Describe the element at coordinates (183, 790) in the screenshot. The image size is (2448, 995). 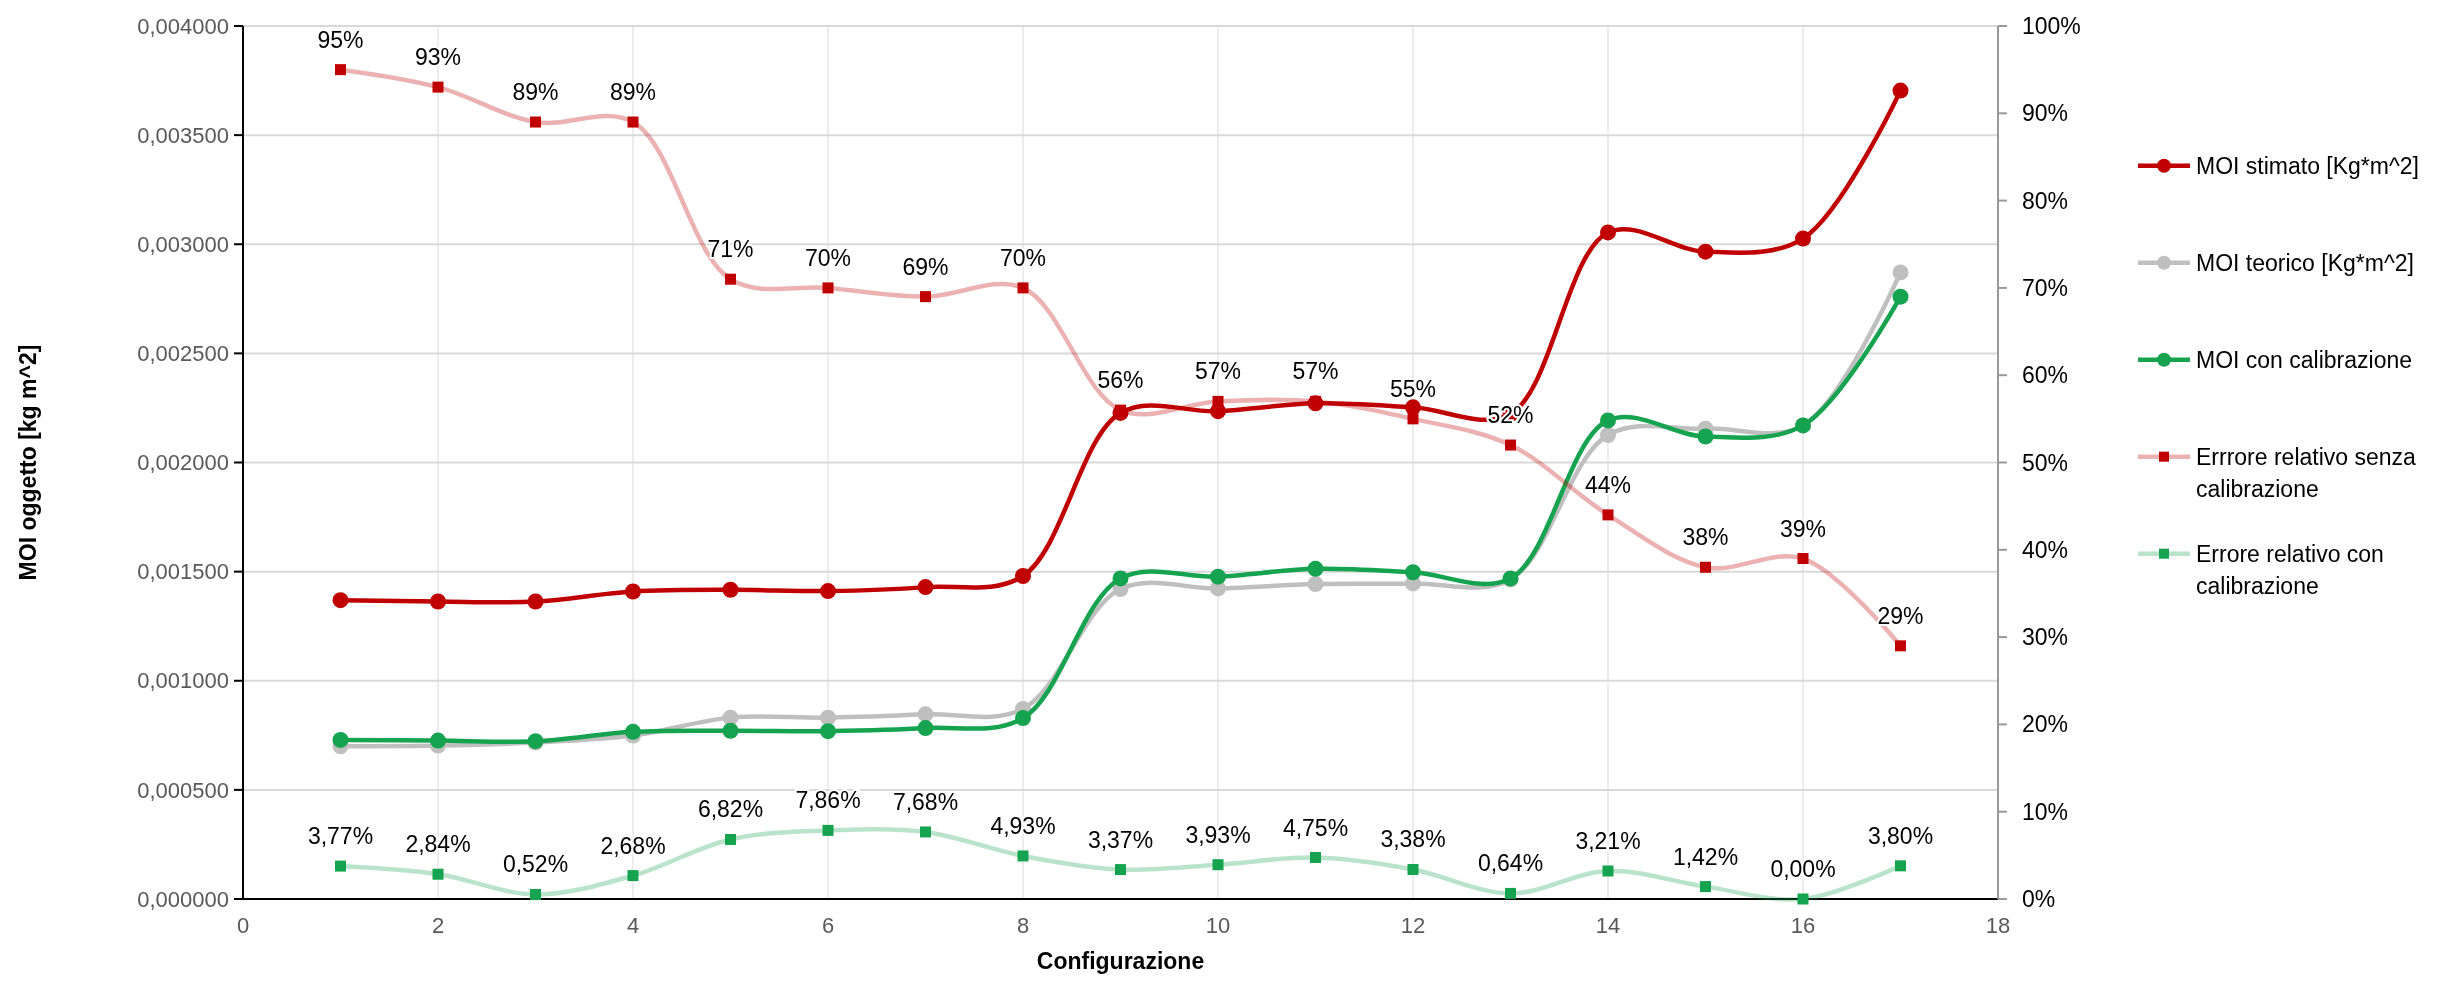
I see `y-tick-label: 0,000500` at that location.